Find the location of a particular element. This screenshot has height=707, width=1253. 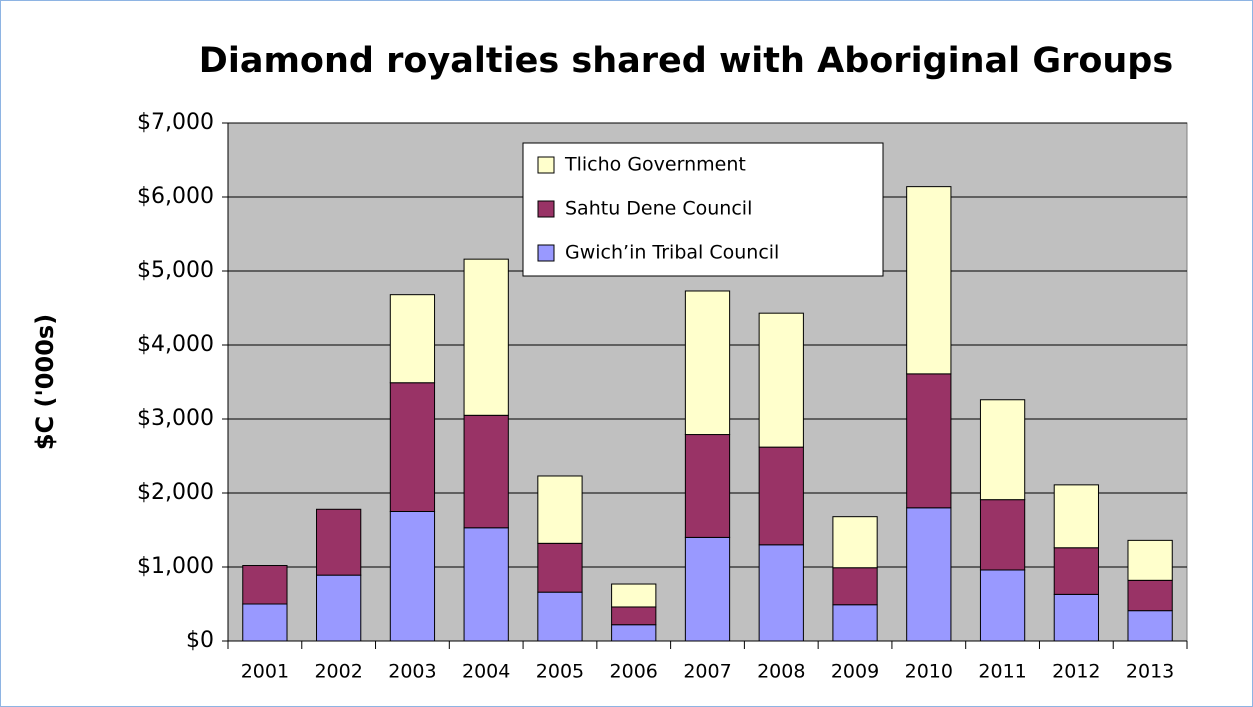

y-tick-label: $7,000 is located at coordinates (175, 122).